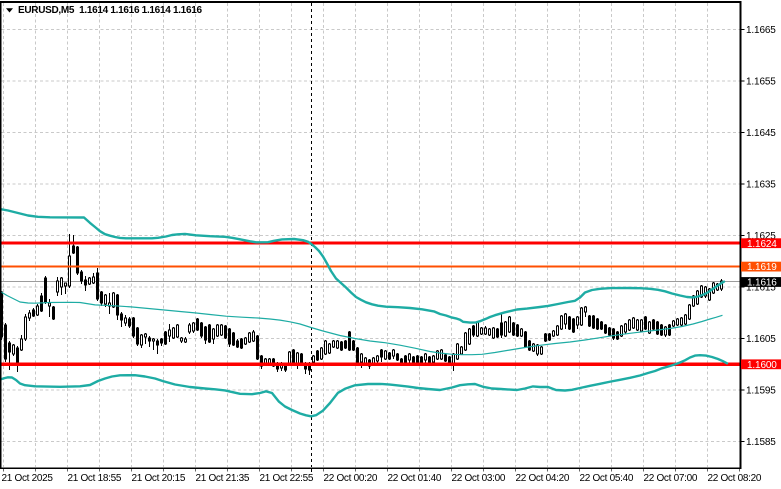  What do you see at coordinates (761, 30) in the screenshot?
I see `svg-text: 1.1665` at bounding box center [761, 30].